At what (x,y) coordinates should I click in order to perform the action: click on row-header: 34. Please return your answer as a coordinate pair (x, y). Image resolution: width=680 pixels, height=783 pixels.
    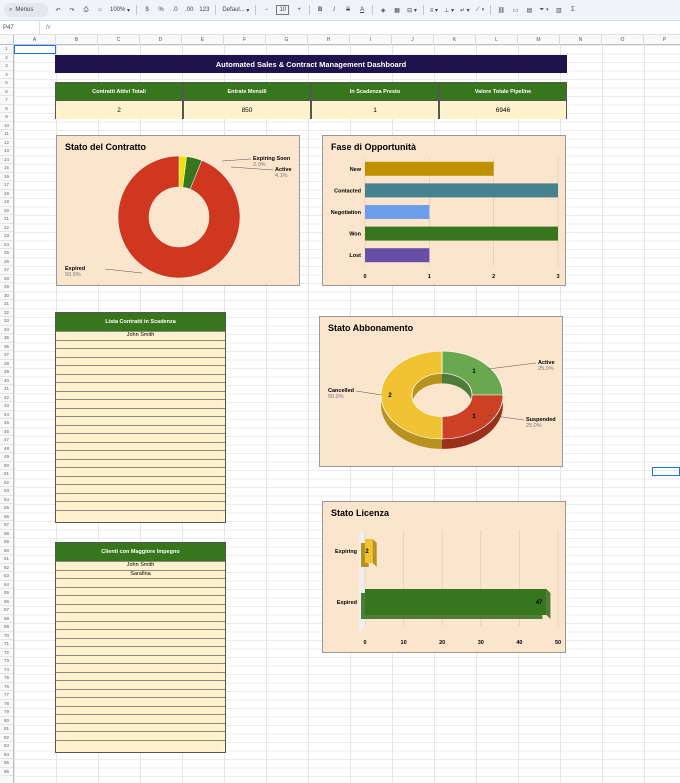
    Looking at the image, I should click on (6, 330).